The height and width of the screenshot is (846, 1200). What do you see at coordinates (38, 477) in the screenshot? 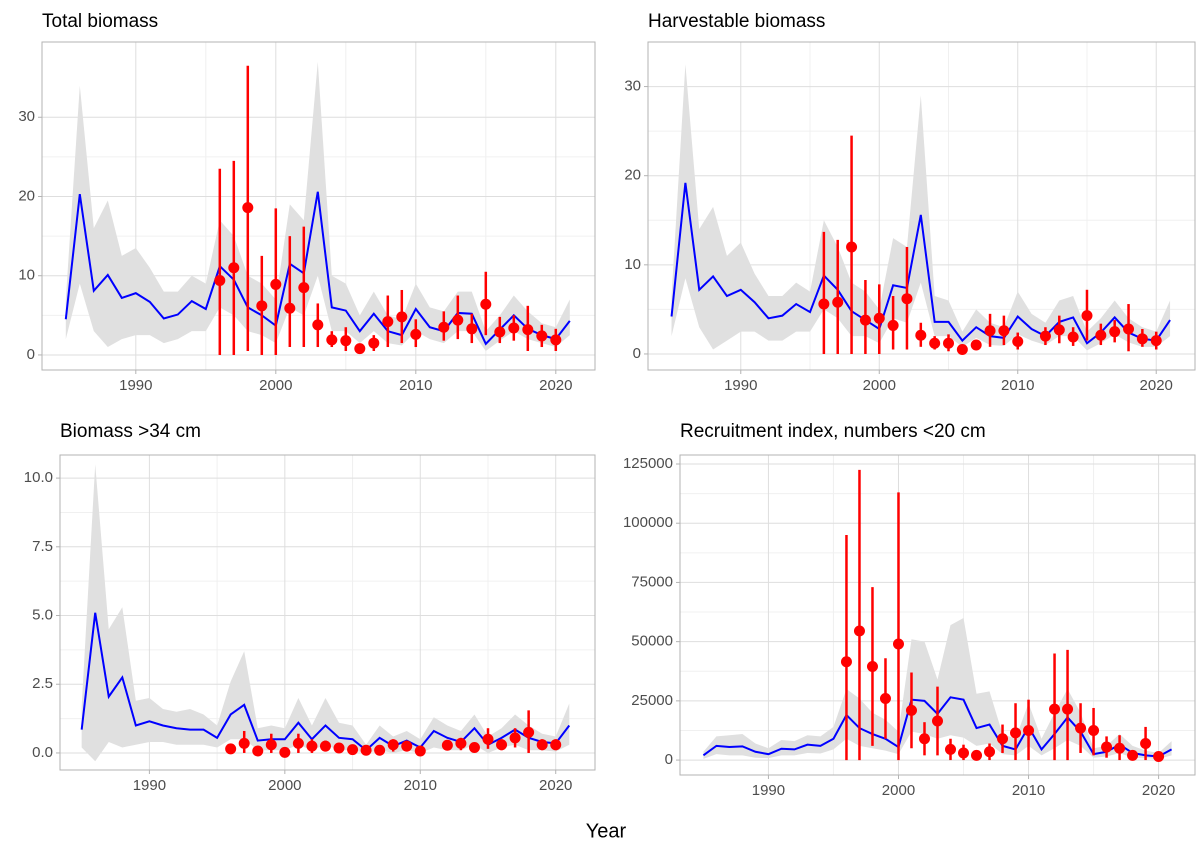
I see `y-tick-label: 10.0` at bounding box center [38, 477].